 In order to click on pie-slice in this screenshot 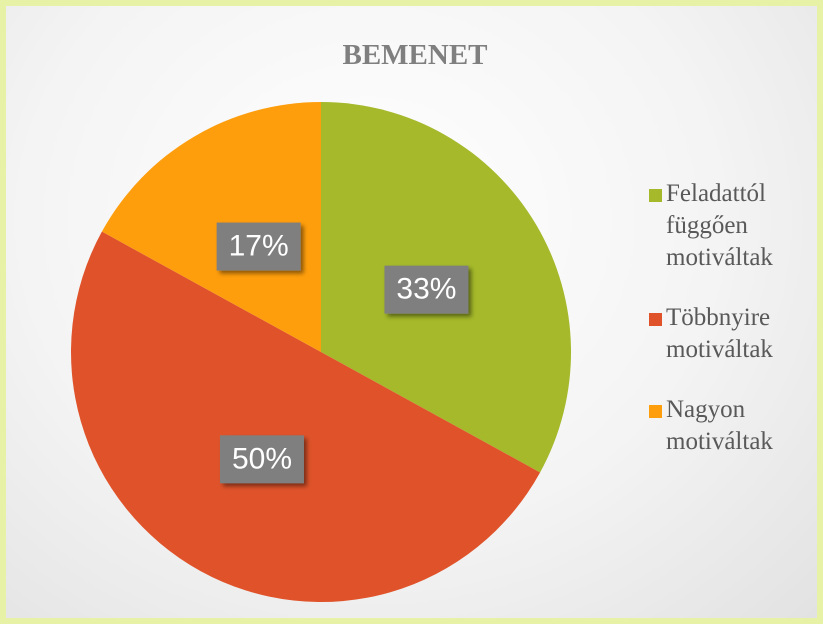, I will do `click(211, 227)`.